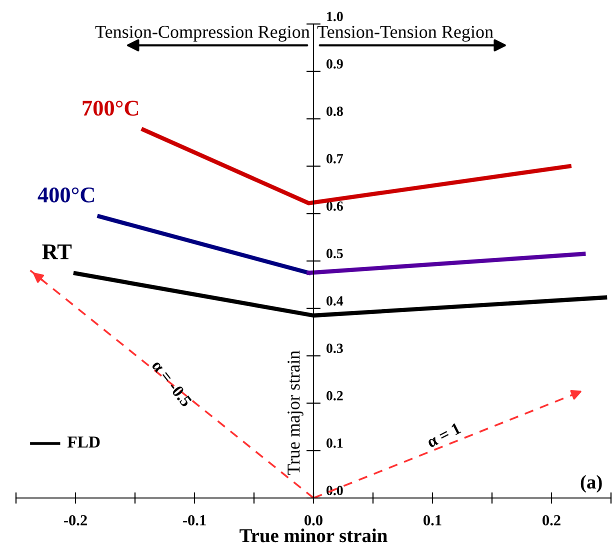 This screenshot has height=551, width=613. What do you see at coordinates (171, 383) in the screenshot?
I see `annotation: α = -0.5` at bounding box center [171, 383].